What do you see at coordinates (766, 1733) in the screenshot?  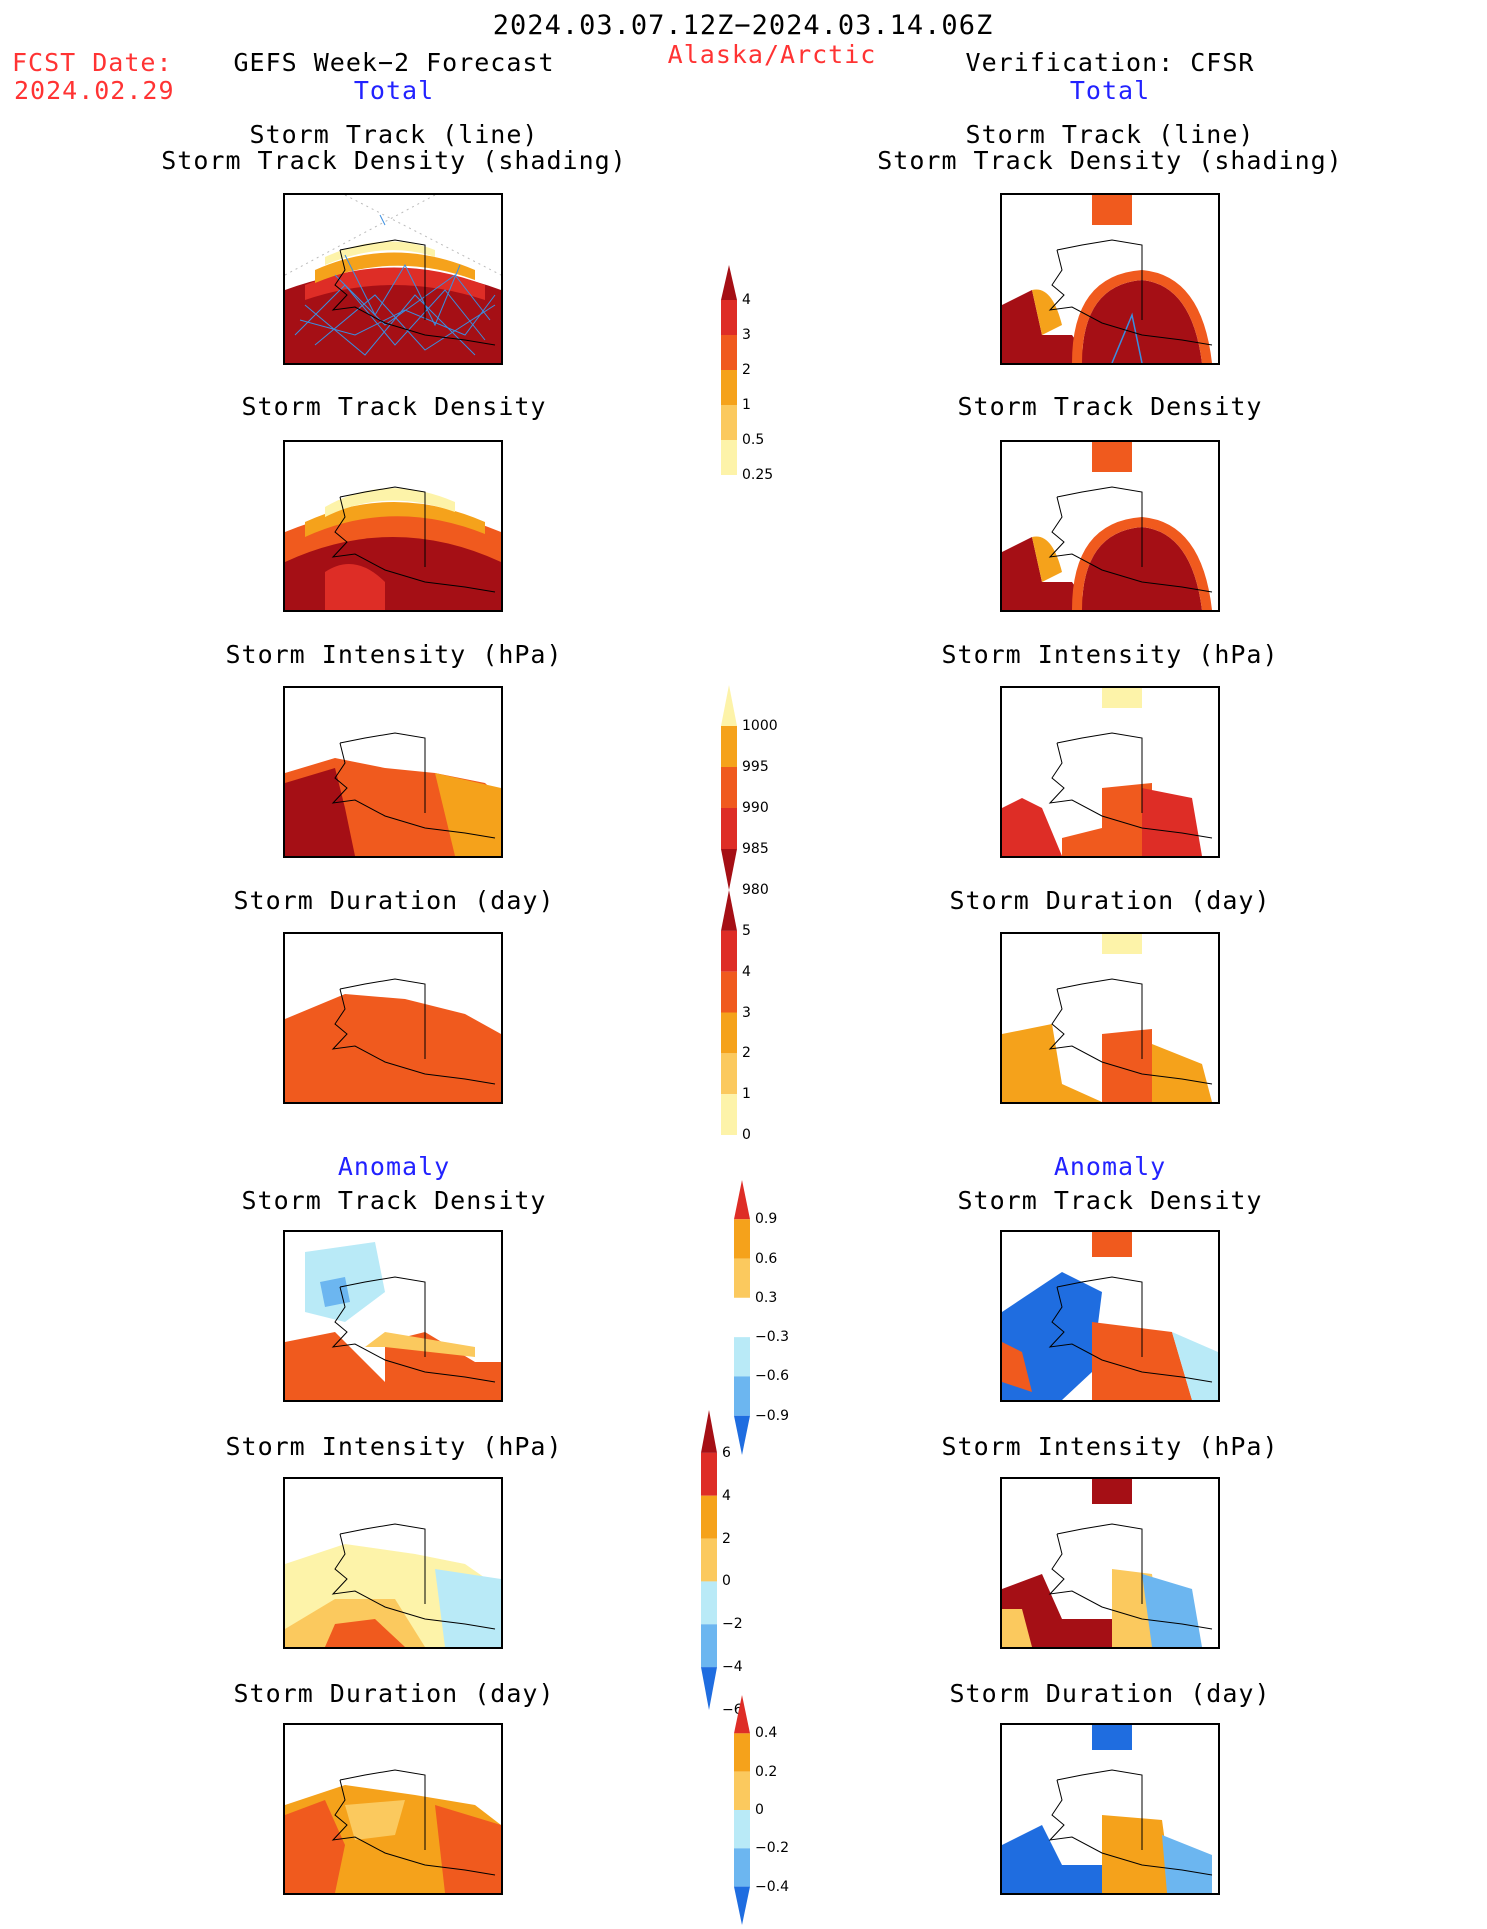 I see `colorbar-tick-label: 0.4` at bounding box center [766, 1733].